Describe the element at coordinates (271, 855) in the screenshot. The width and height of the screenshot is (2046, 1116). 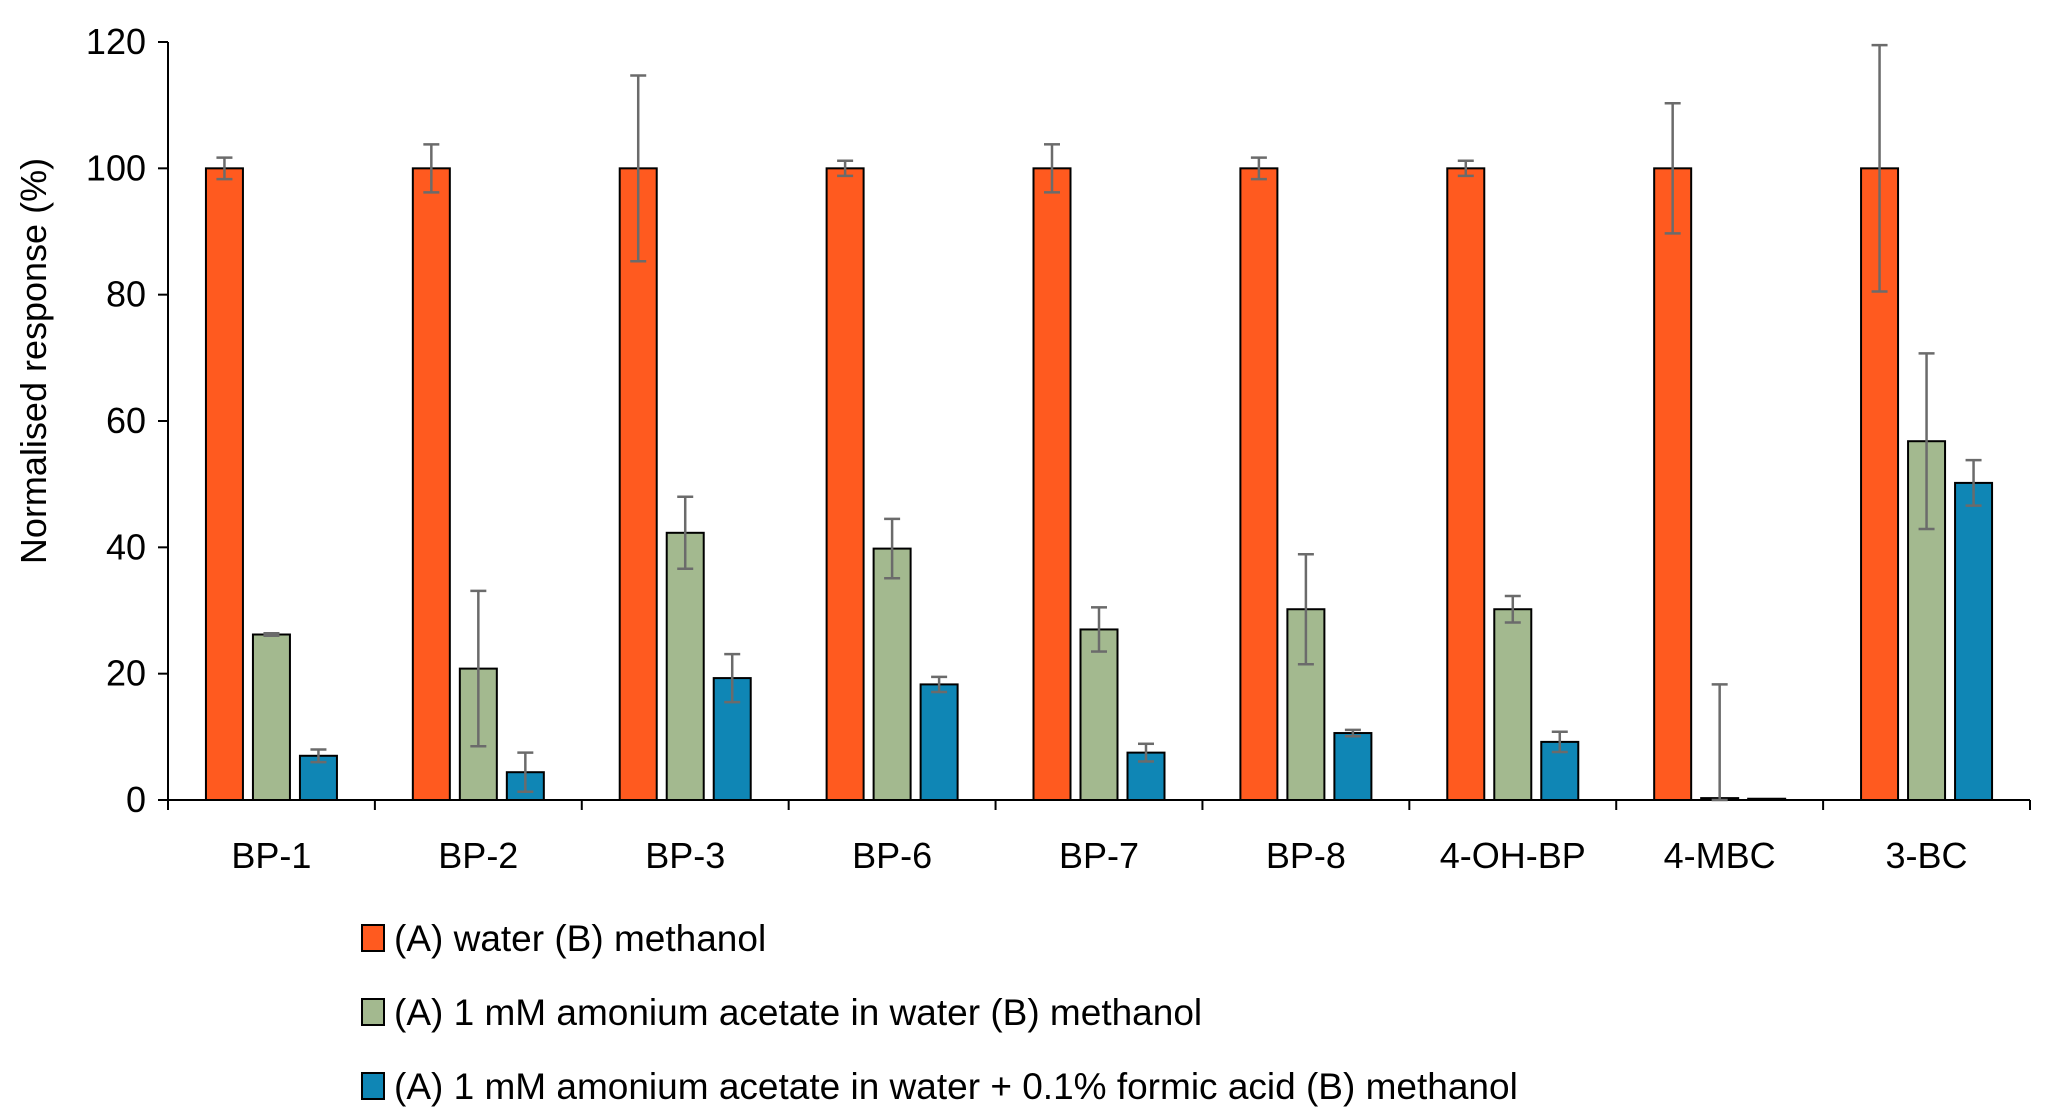
I see `x-tick-label: BP-1` at that location.